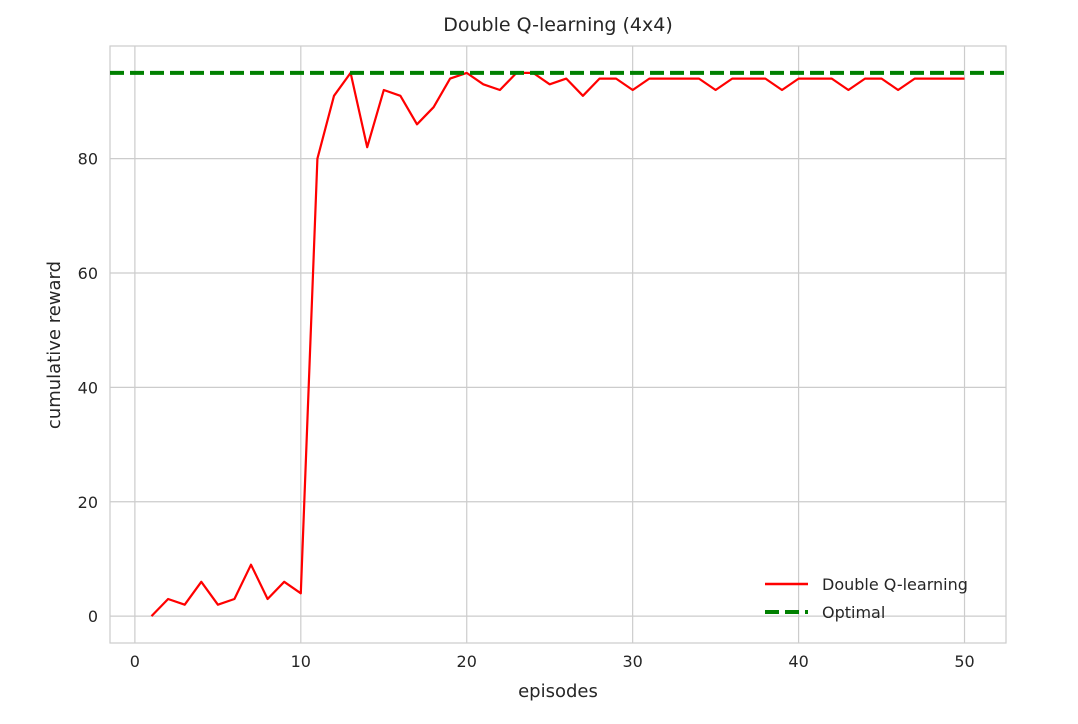  Describe the element at coordinates (964, 661) in the screenshot. I see `x-tick-label: 50` at that location.